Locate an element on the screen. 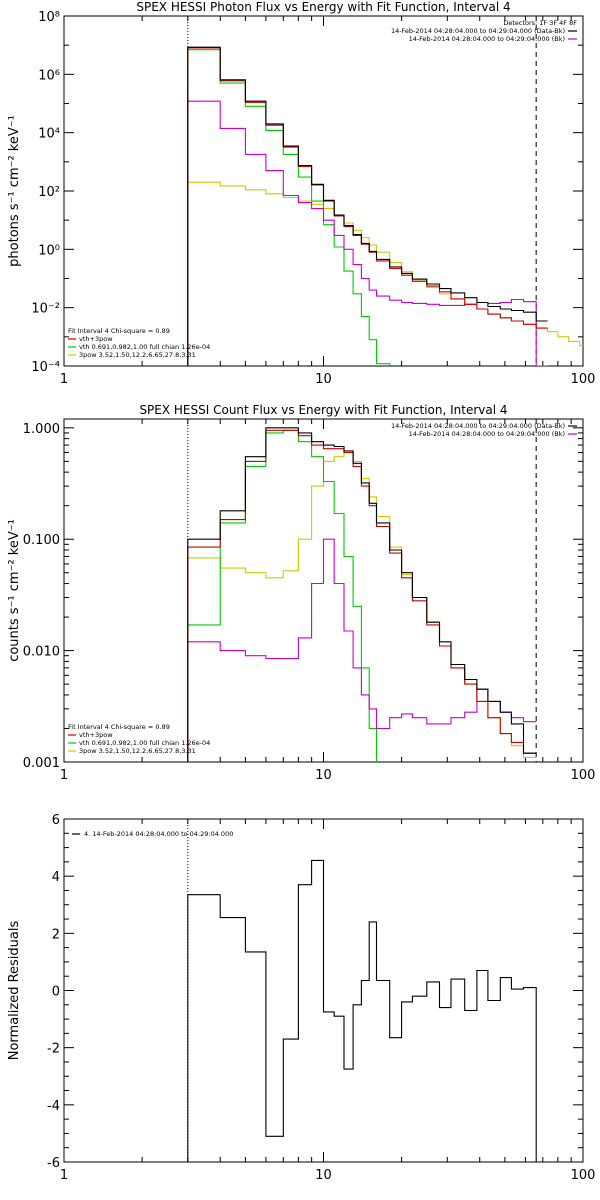 This screenshot has width=600, height=1200. y-tick-label: 10⁶ is located at coordinates (49, 75).